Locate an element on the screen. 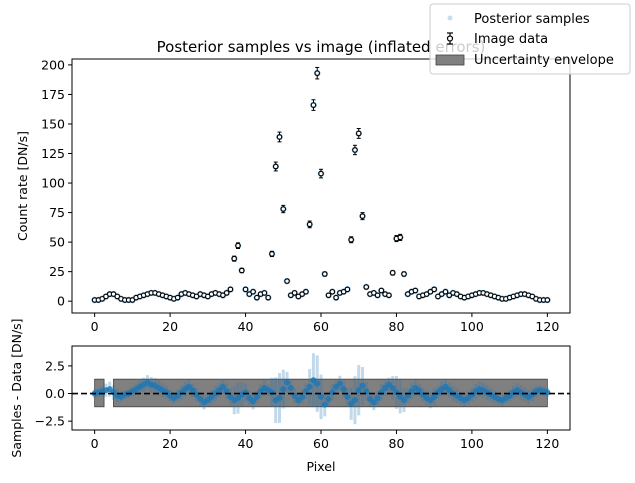 Image resolution: width=635 pixels, height=483 pixels. residual-x-label: Pixel is located at coordinates (321, 466).